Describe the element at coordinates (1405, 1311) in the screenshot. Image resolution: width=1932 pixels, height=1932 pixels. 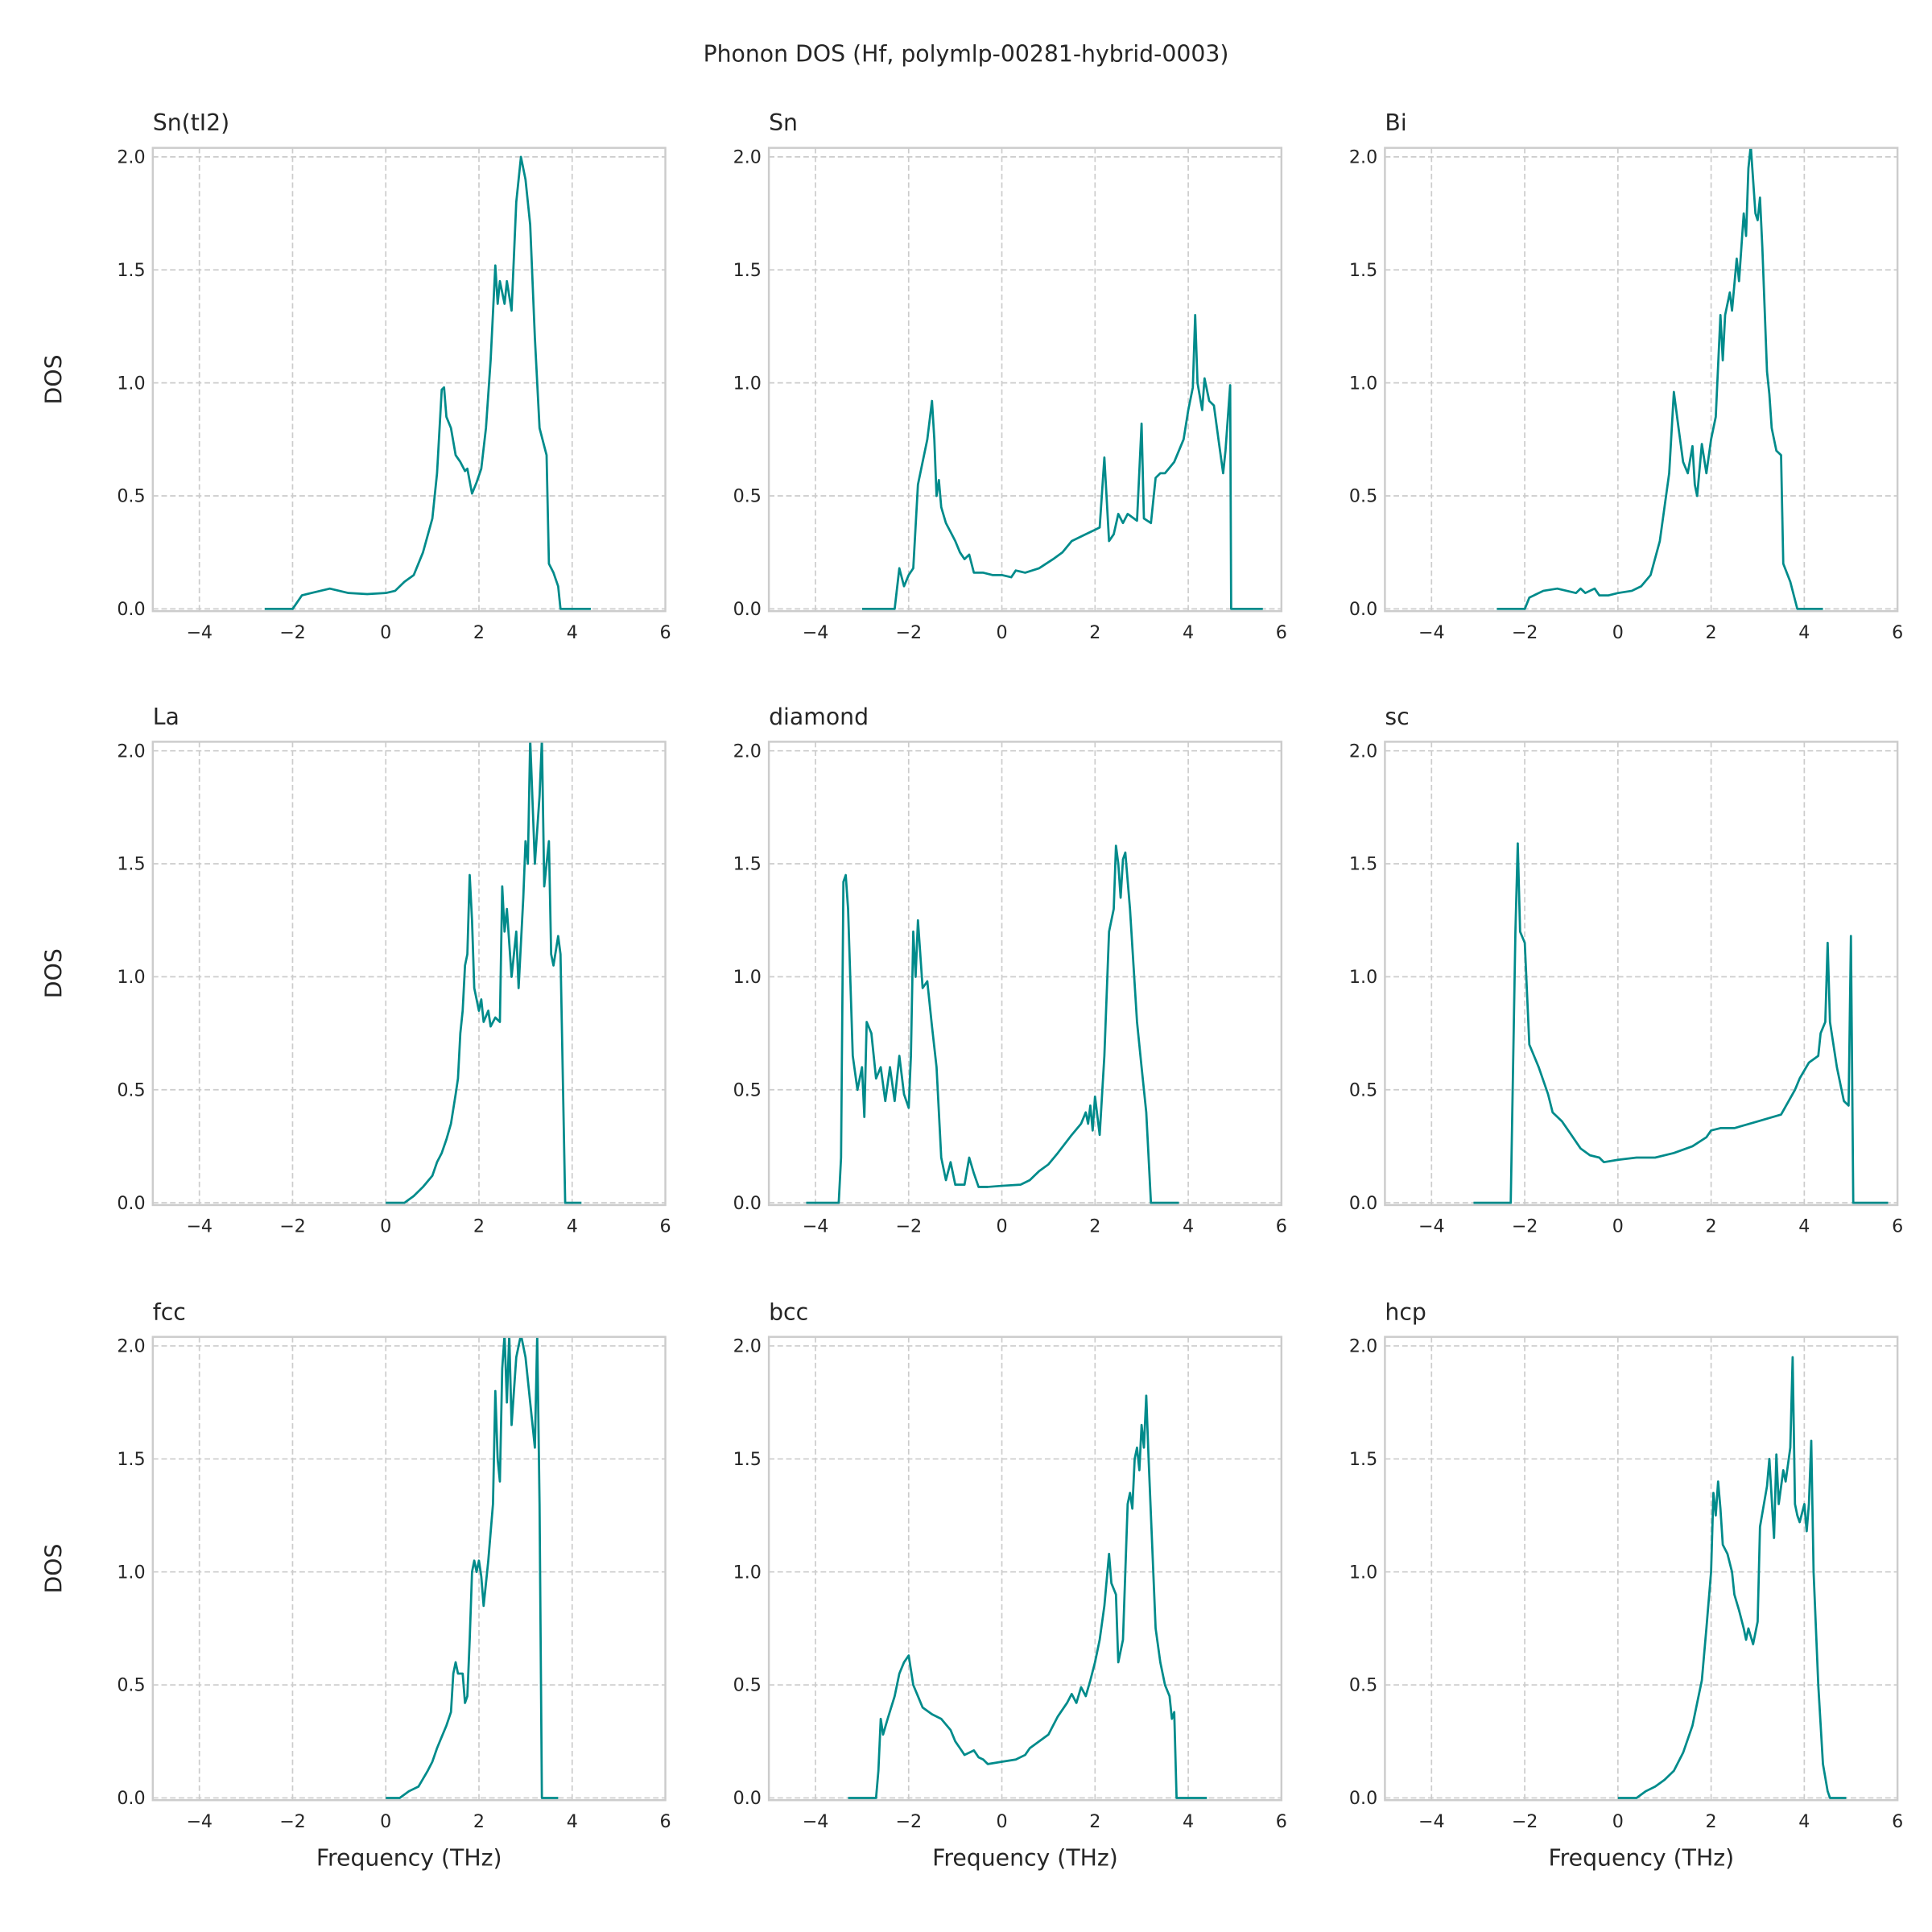
I see `panel-title: hcp` at that location.